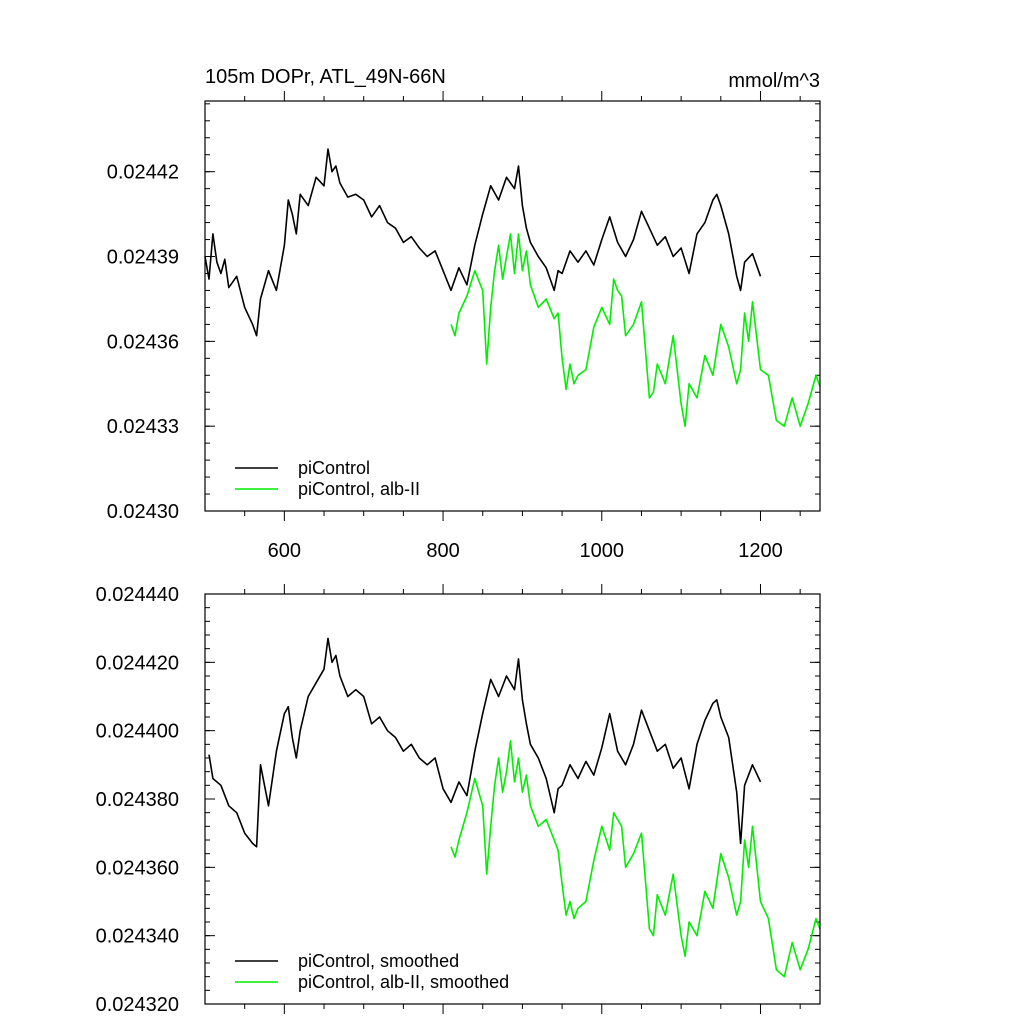 The height and width of the screenshot is (1024, 1024). I want to click on legend-label: piControl, alb-II, so click(359, 489).